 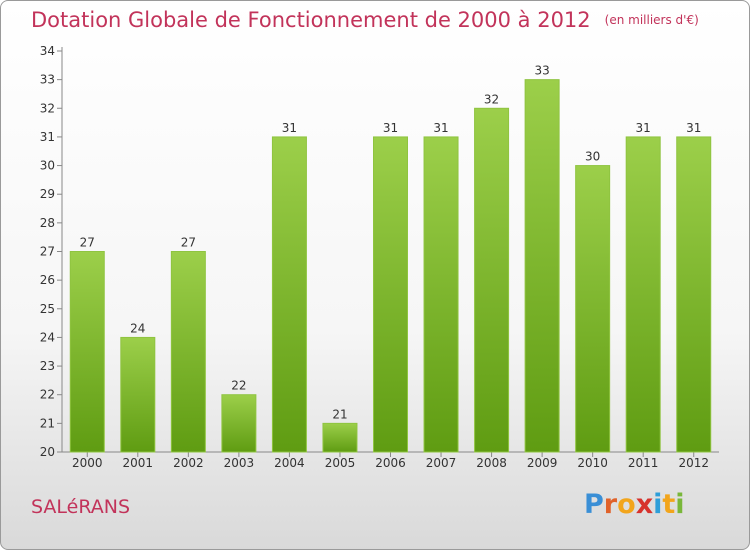 I want to click on proxiti-logo: Proxiti, so click(x=634, y=504).